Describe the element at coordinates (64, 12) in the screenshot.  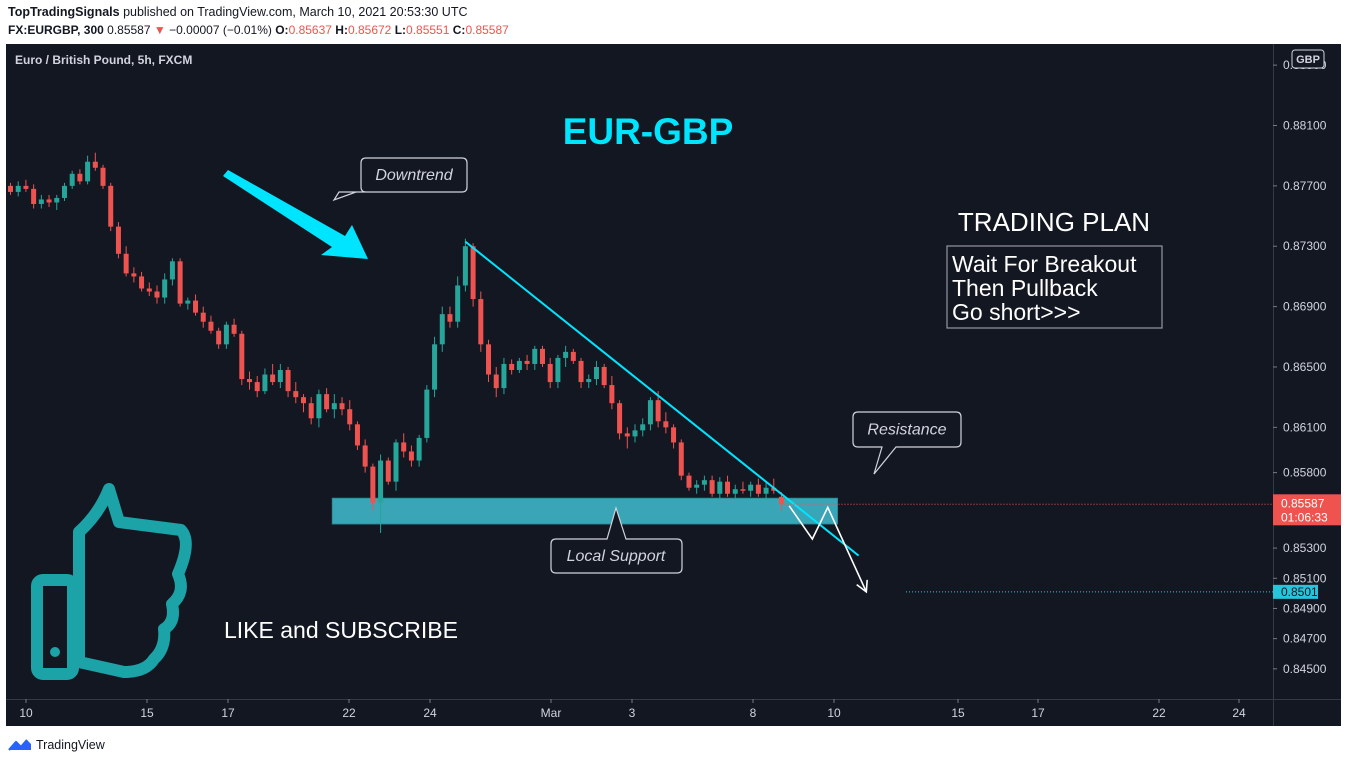
I see `publisher-name: TopTradingSignals` at that location.